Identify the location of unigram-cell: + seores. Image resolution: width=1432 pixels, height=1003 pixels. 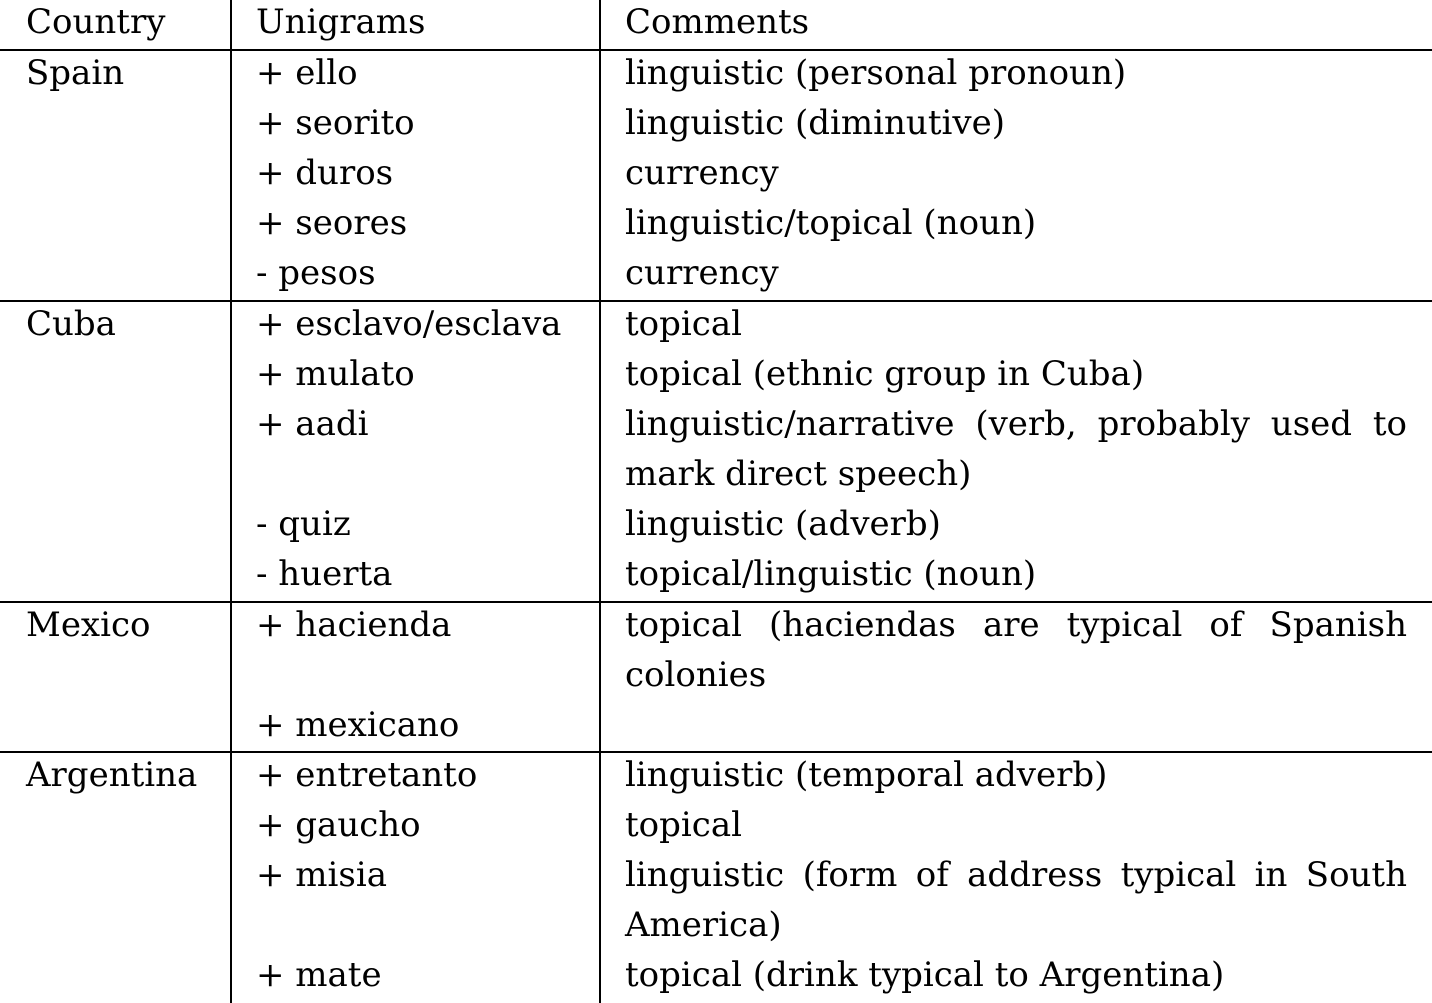
(332, 223).